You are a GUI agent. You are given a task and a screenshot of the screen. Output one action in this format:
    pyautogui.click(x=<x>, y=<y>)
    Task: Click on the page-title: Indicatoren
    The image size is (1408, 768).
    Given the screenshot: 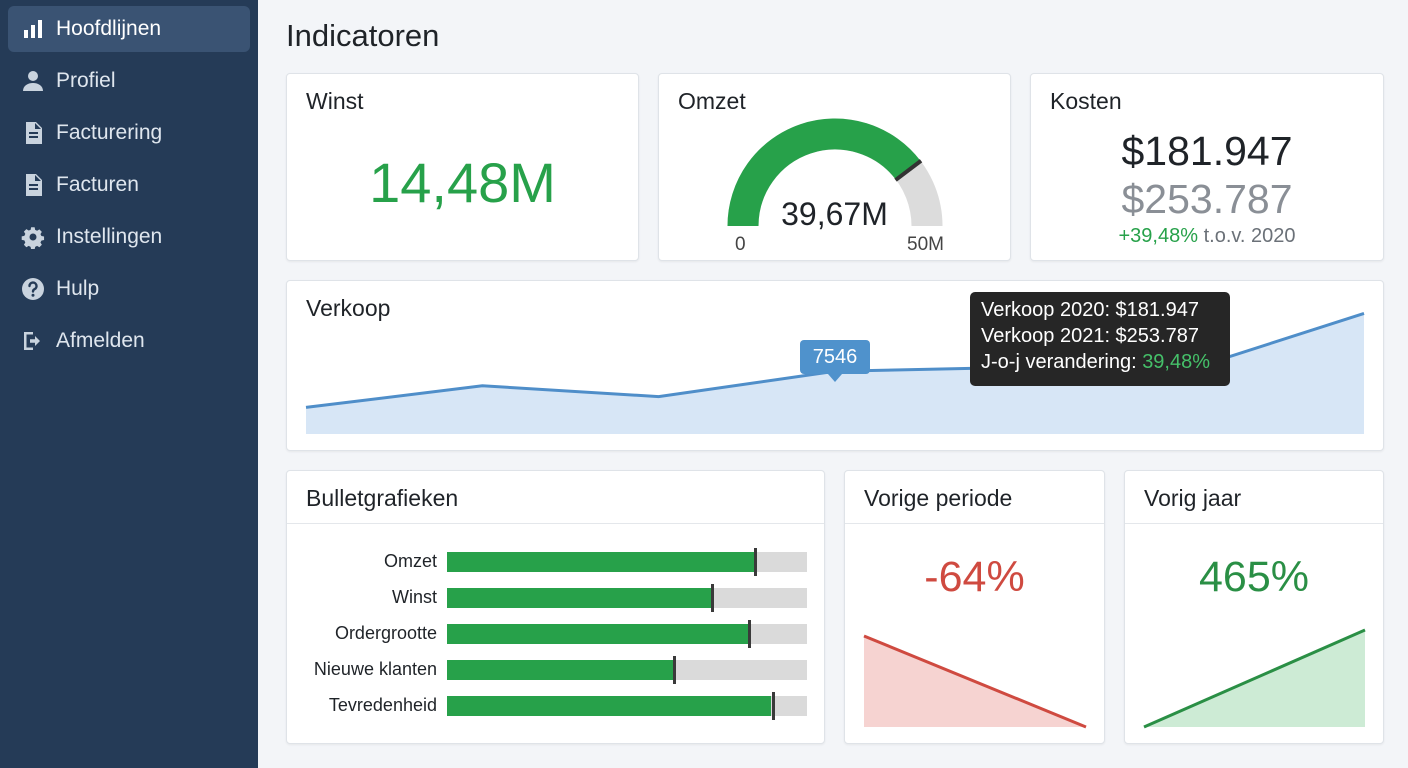 What is the action you would take?
    pyautogui.click(x=363, y=35)
    